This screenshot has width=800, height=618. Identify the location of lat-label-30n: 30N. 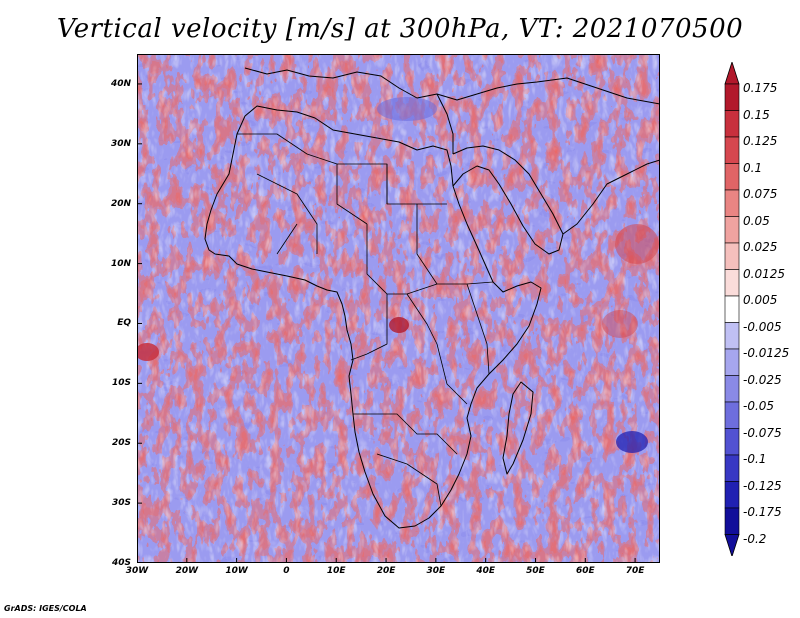
(120, 143).